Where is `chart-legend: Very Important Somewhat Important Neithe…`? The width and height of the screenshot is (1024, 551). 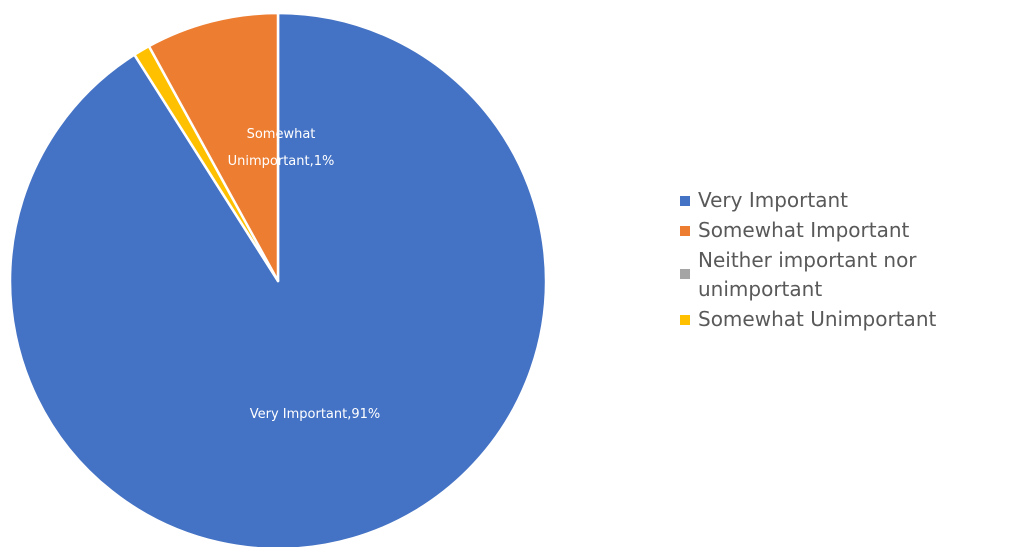 chart-legend: Very Important Somewhat Important Neithe… is located at coordinates (850, 260).